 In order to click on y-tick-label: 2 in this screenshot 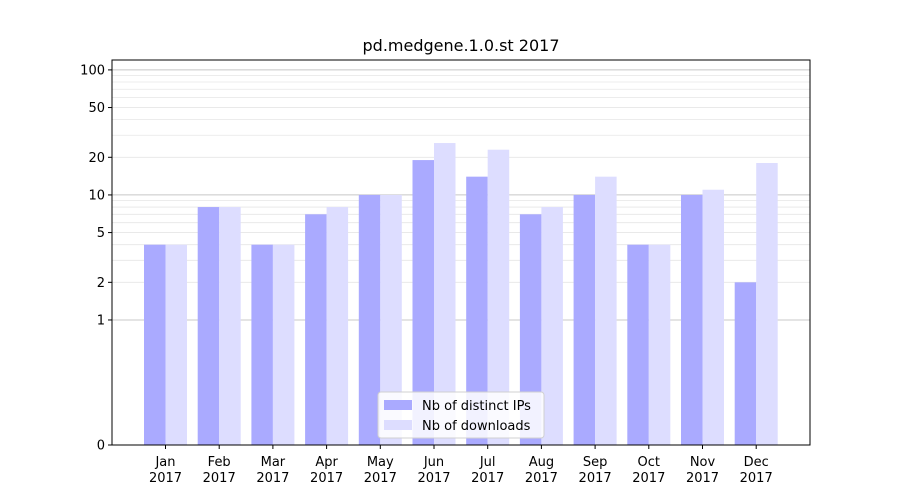, I will do `click(101, 283)`.